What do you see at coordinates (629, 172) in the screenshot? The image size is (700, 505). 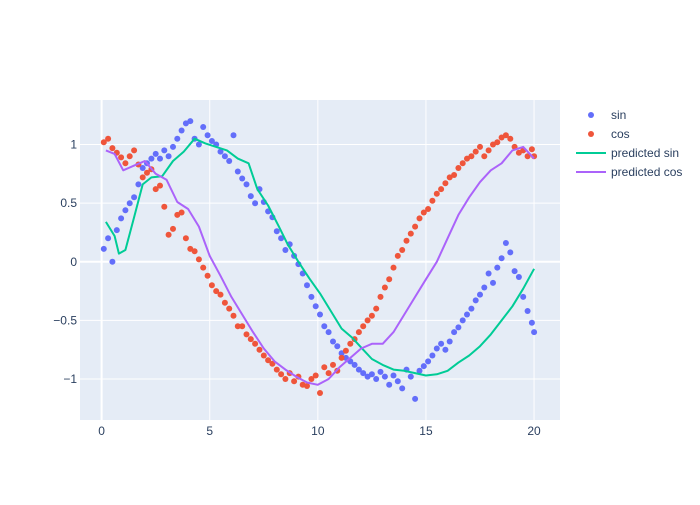 I see `legend-item-predicted-cos: predicted cos` at bounding box center [629, 172].